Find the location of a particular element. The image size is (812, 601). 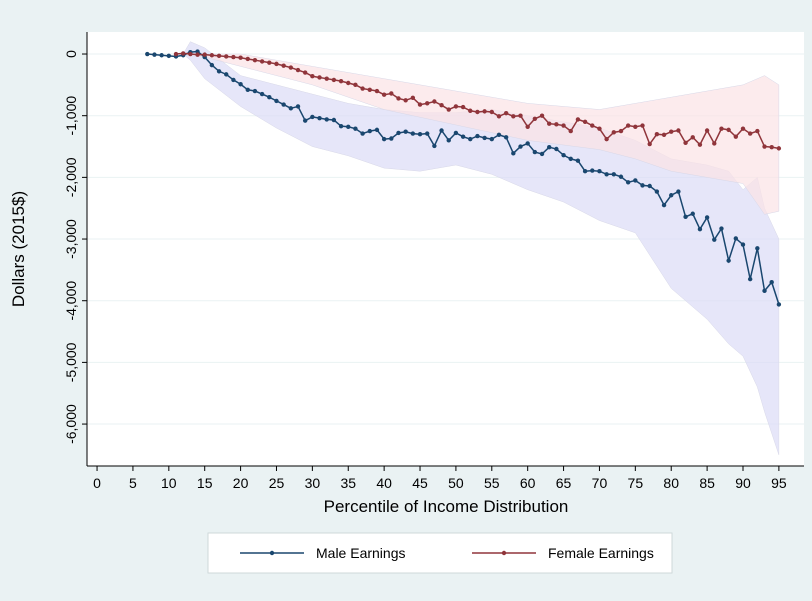

y-tick-label: -4,000 is located at coordinates (71, 301).